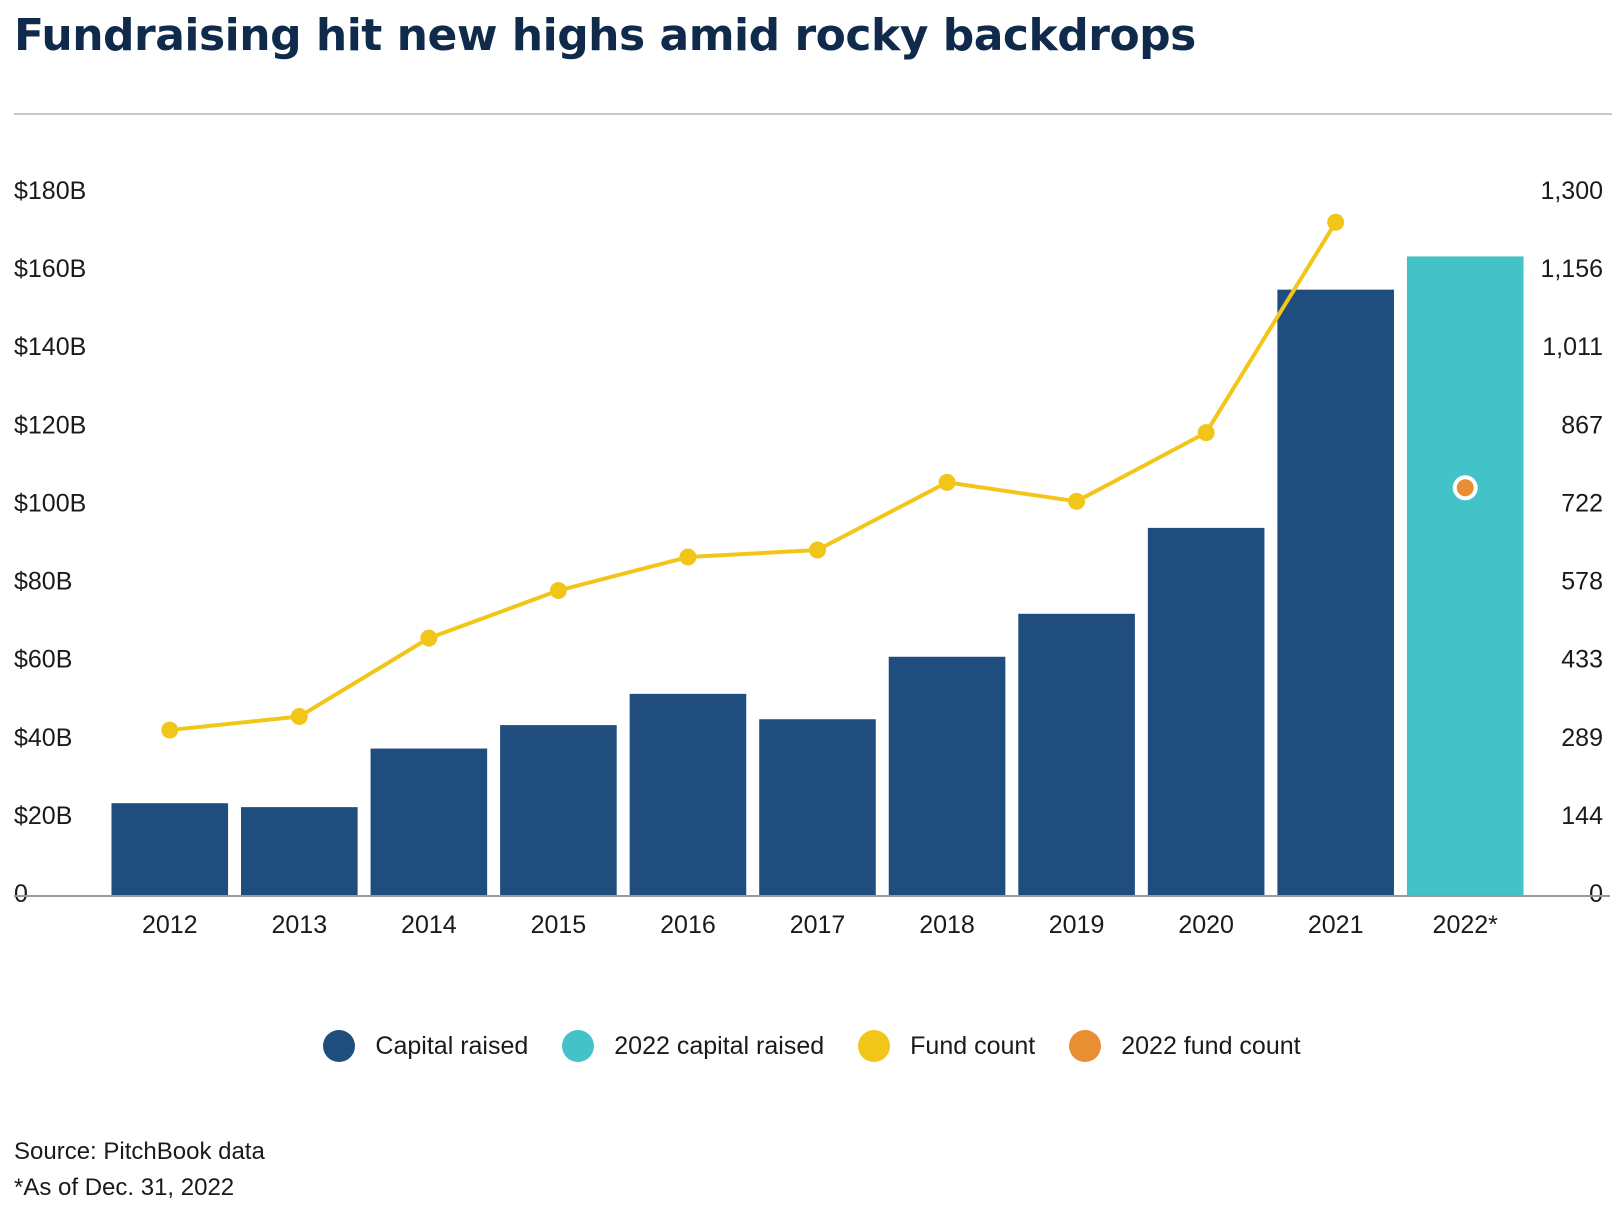 This screenshot has height=1214, width=1624. I want to click on x-tick-label: 2022*, so click(1466, 925).